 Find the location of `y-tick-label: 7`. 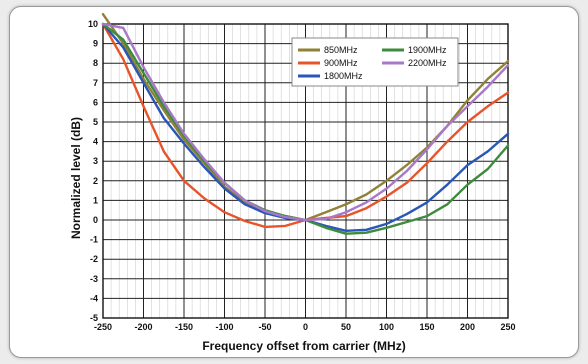

y-tick-label: 7 is located at coordinates (95, 83).